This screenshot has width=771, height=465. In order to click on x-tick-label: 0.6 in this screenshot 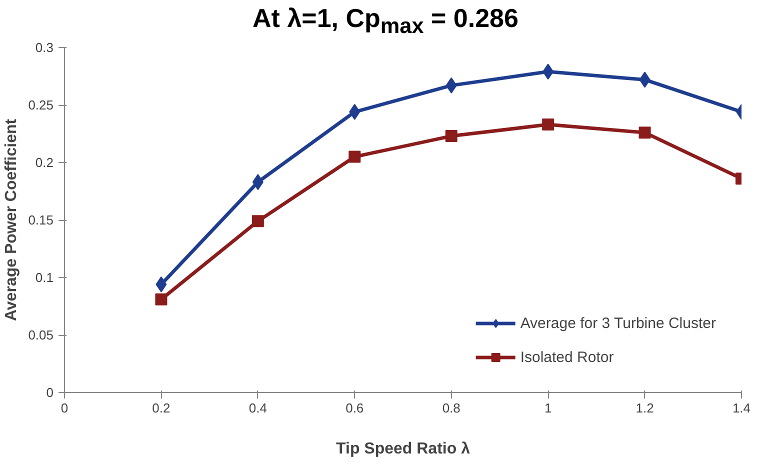, I will do `click(355, 408)`.